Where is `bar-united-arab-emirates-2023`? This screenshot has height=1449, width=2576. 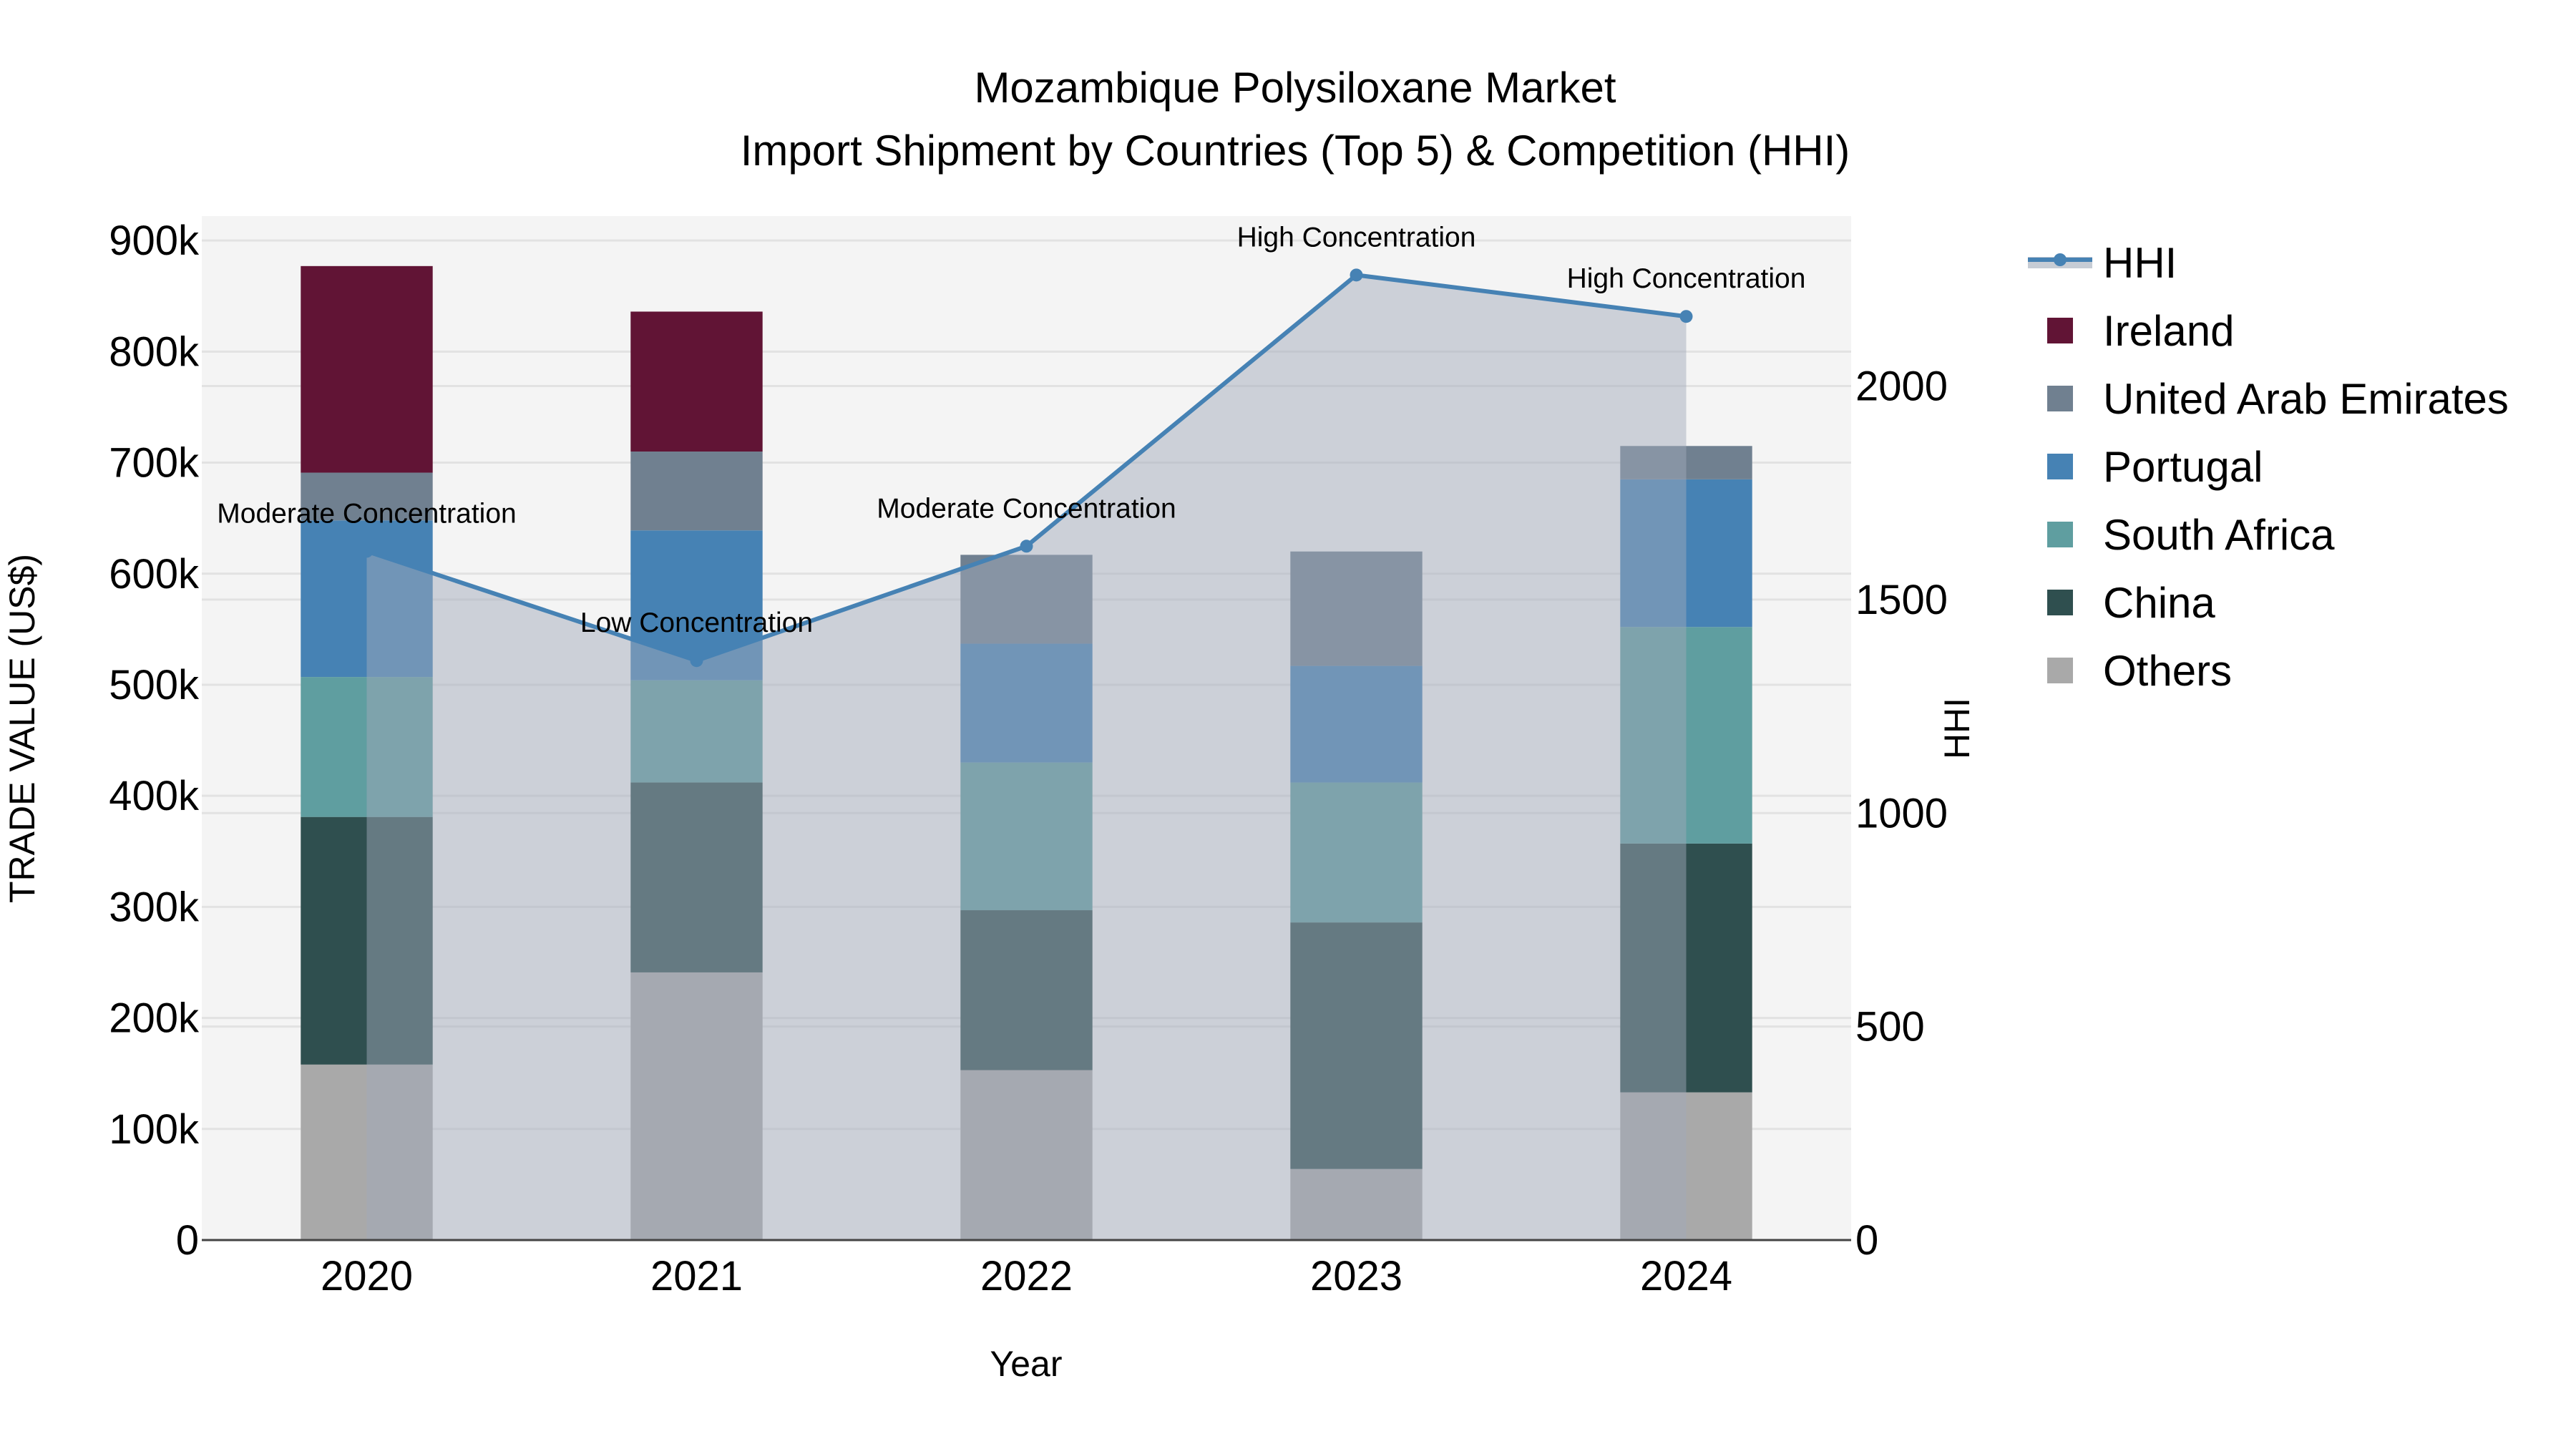 bar-united-arab-emirates-2023 is located at coordinates (1356, 608).